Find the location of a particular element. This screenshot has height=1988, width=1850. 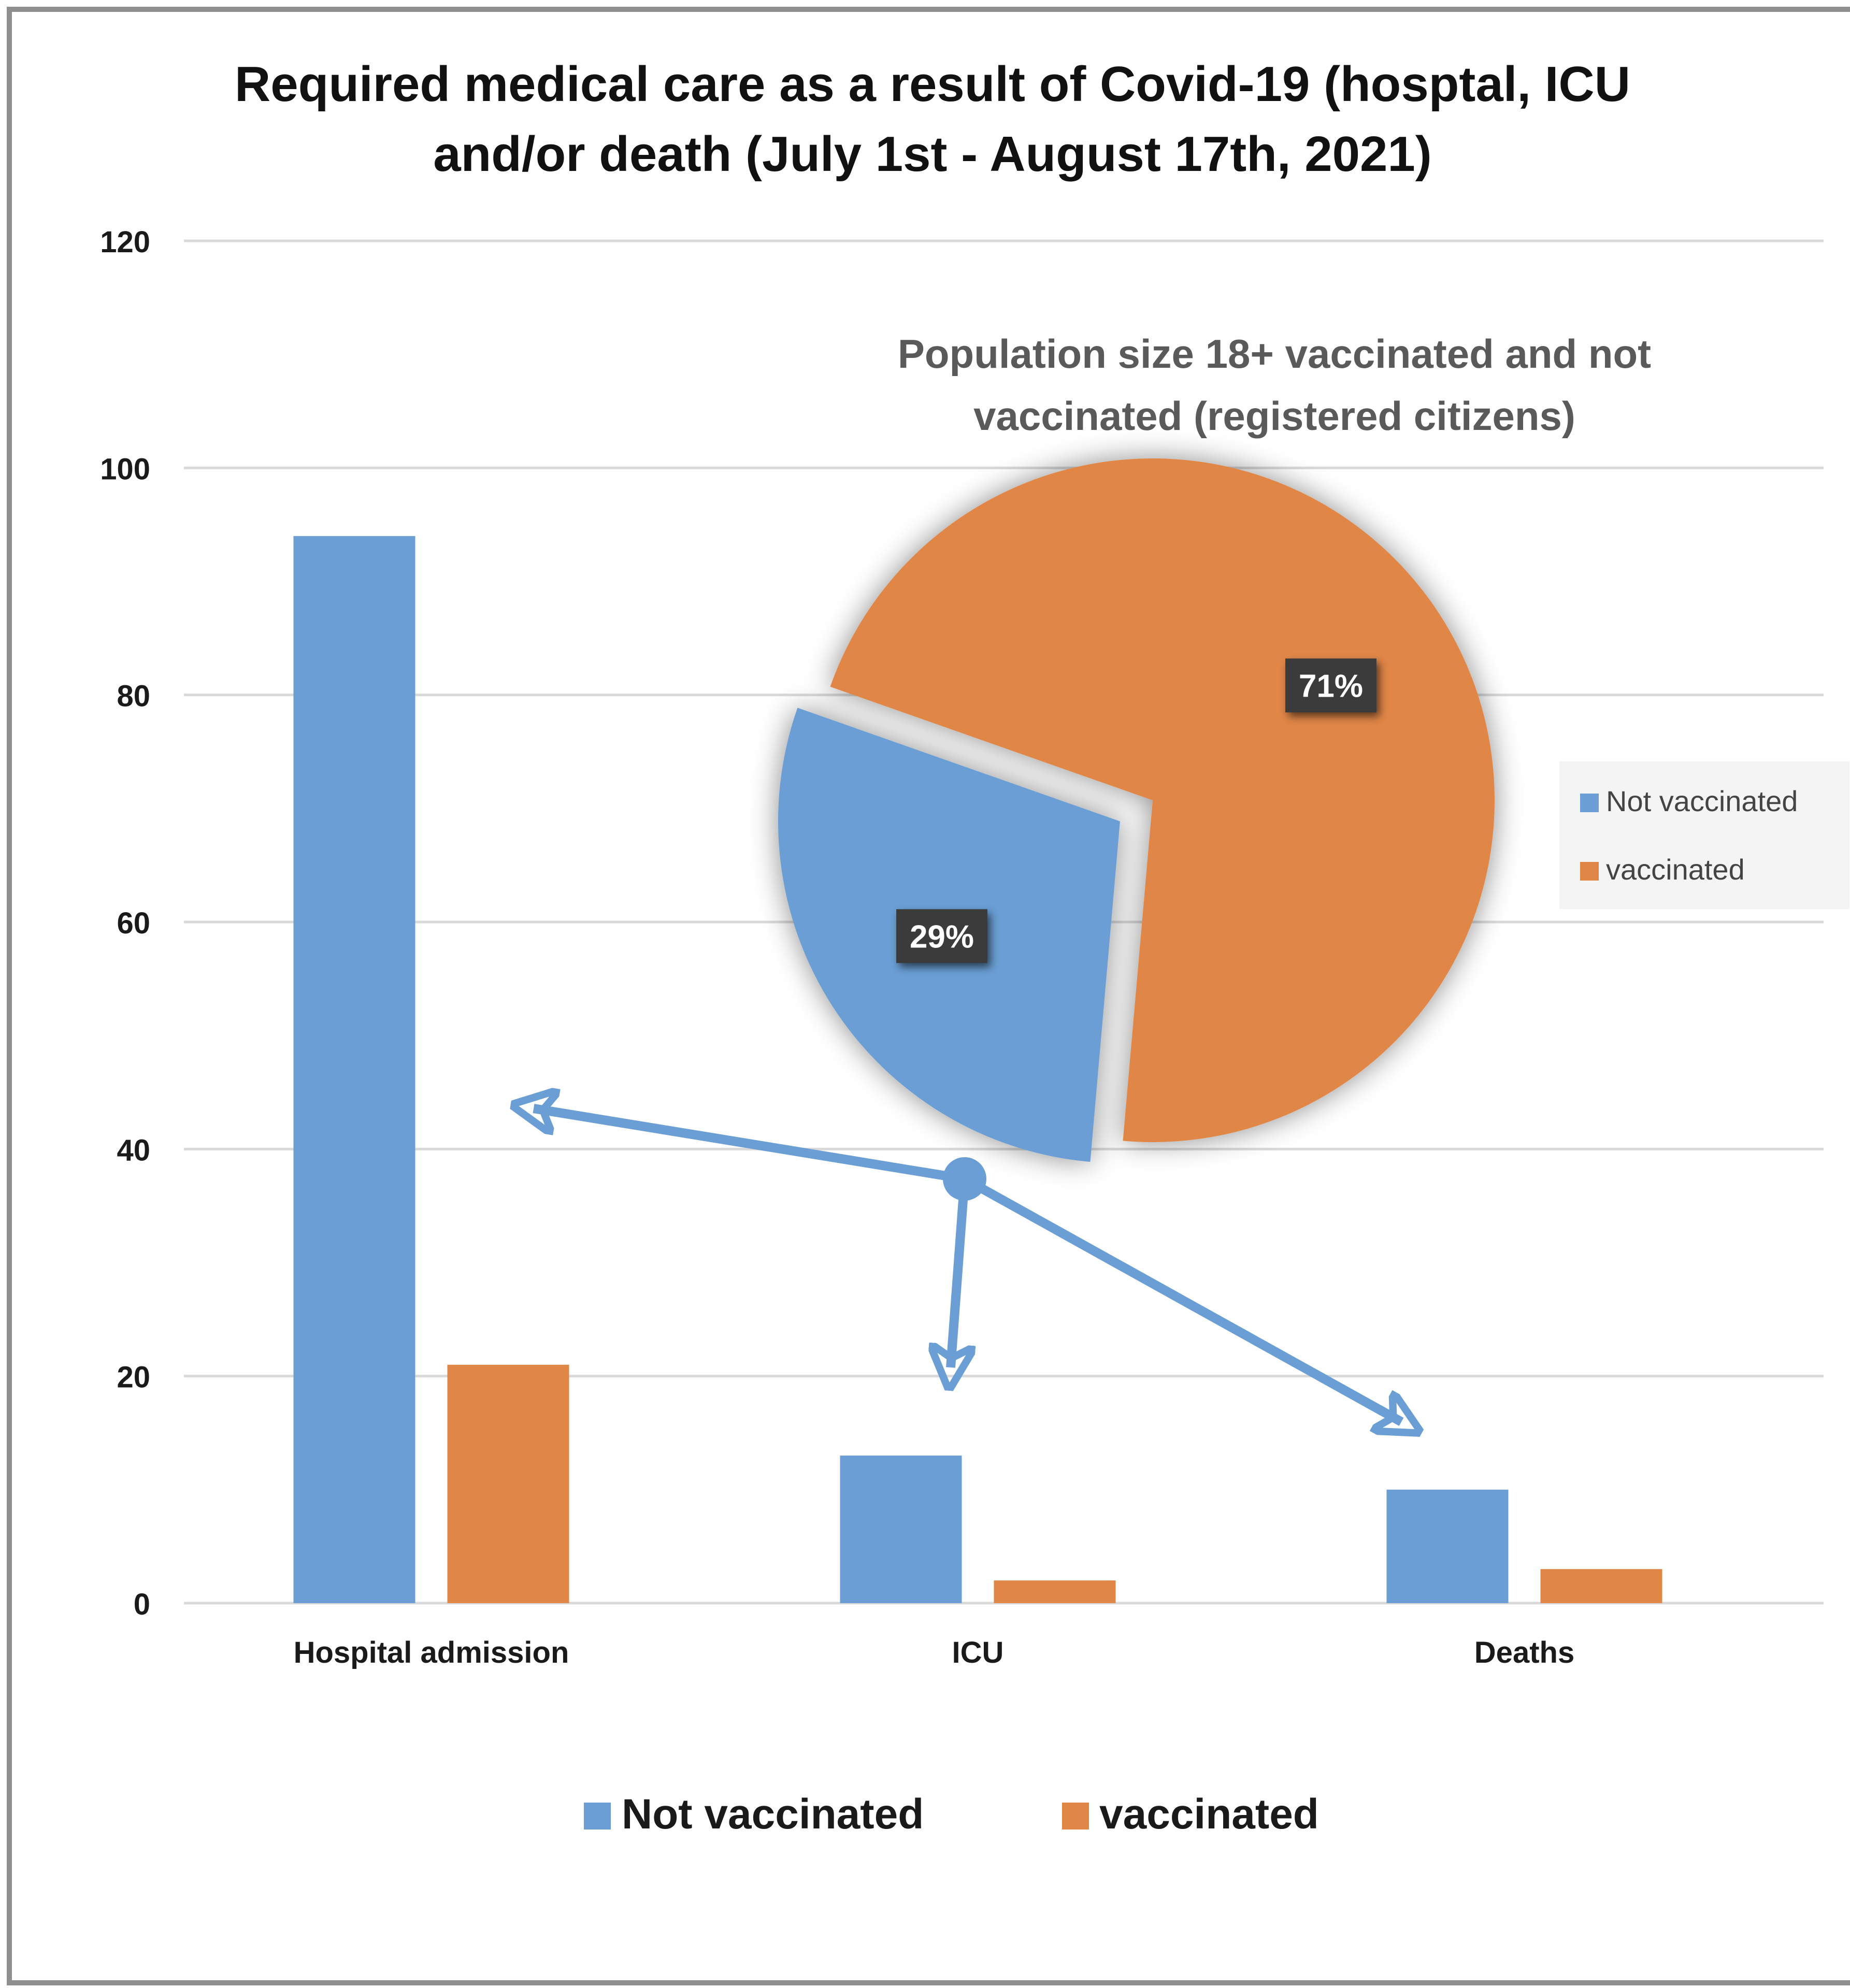

x-axis-labels: Hospital admission ICU Deaths is located at coordinates (935, 1652).